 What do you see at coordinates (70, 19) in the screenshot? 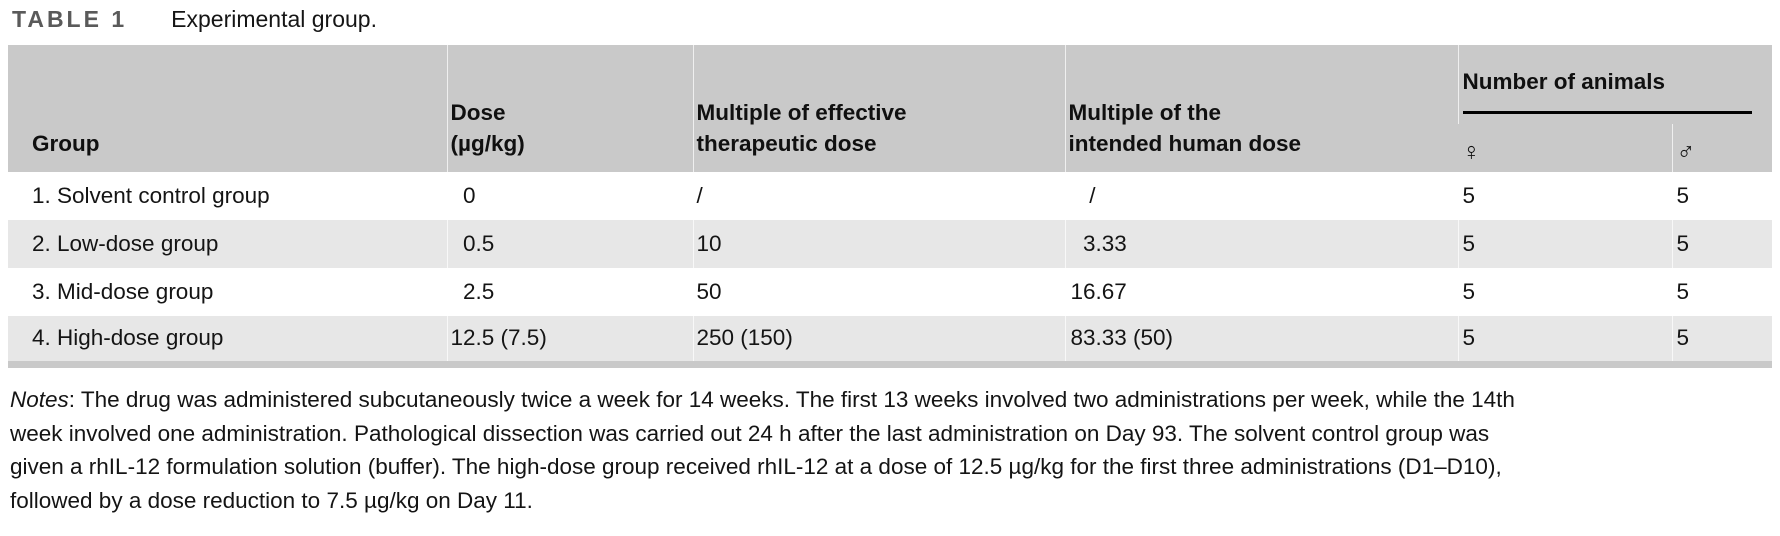
I see `table-number-label: TABLE 1` at bounding box center [70, 19].